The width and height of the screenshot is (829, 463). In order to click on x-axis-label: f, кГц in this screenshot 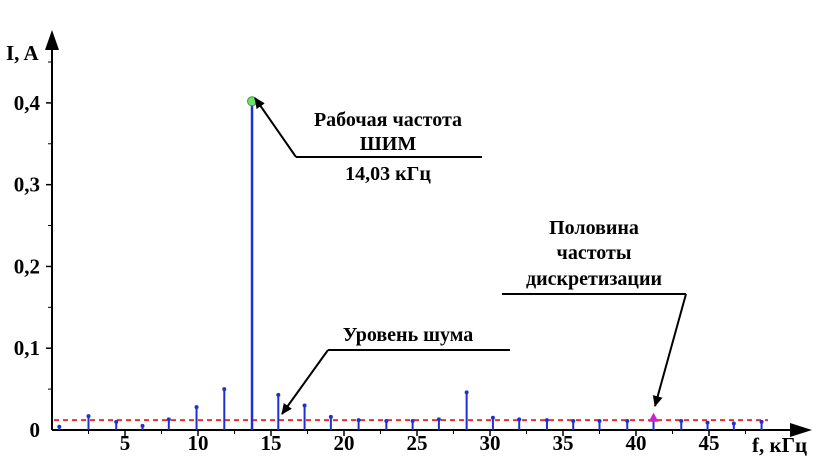, I will do `click(779, 445)`.